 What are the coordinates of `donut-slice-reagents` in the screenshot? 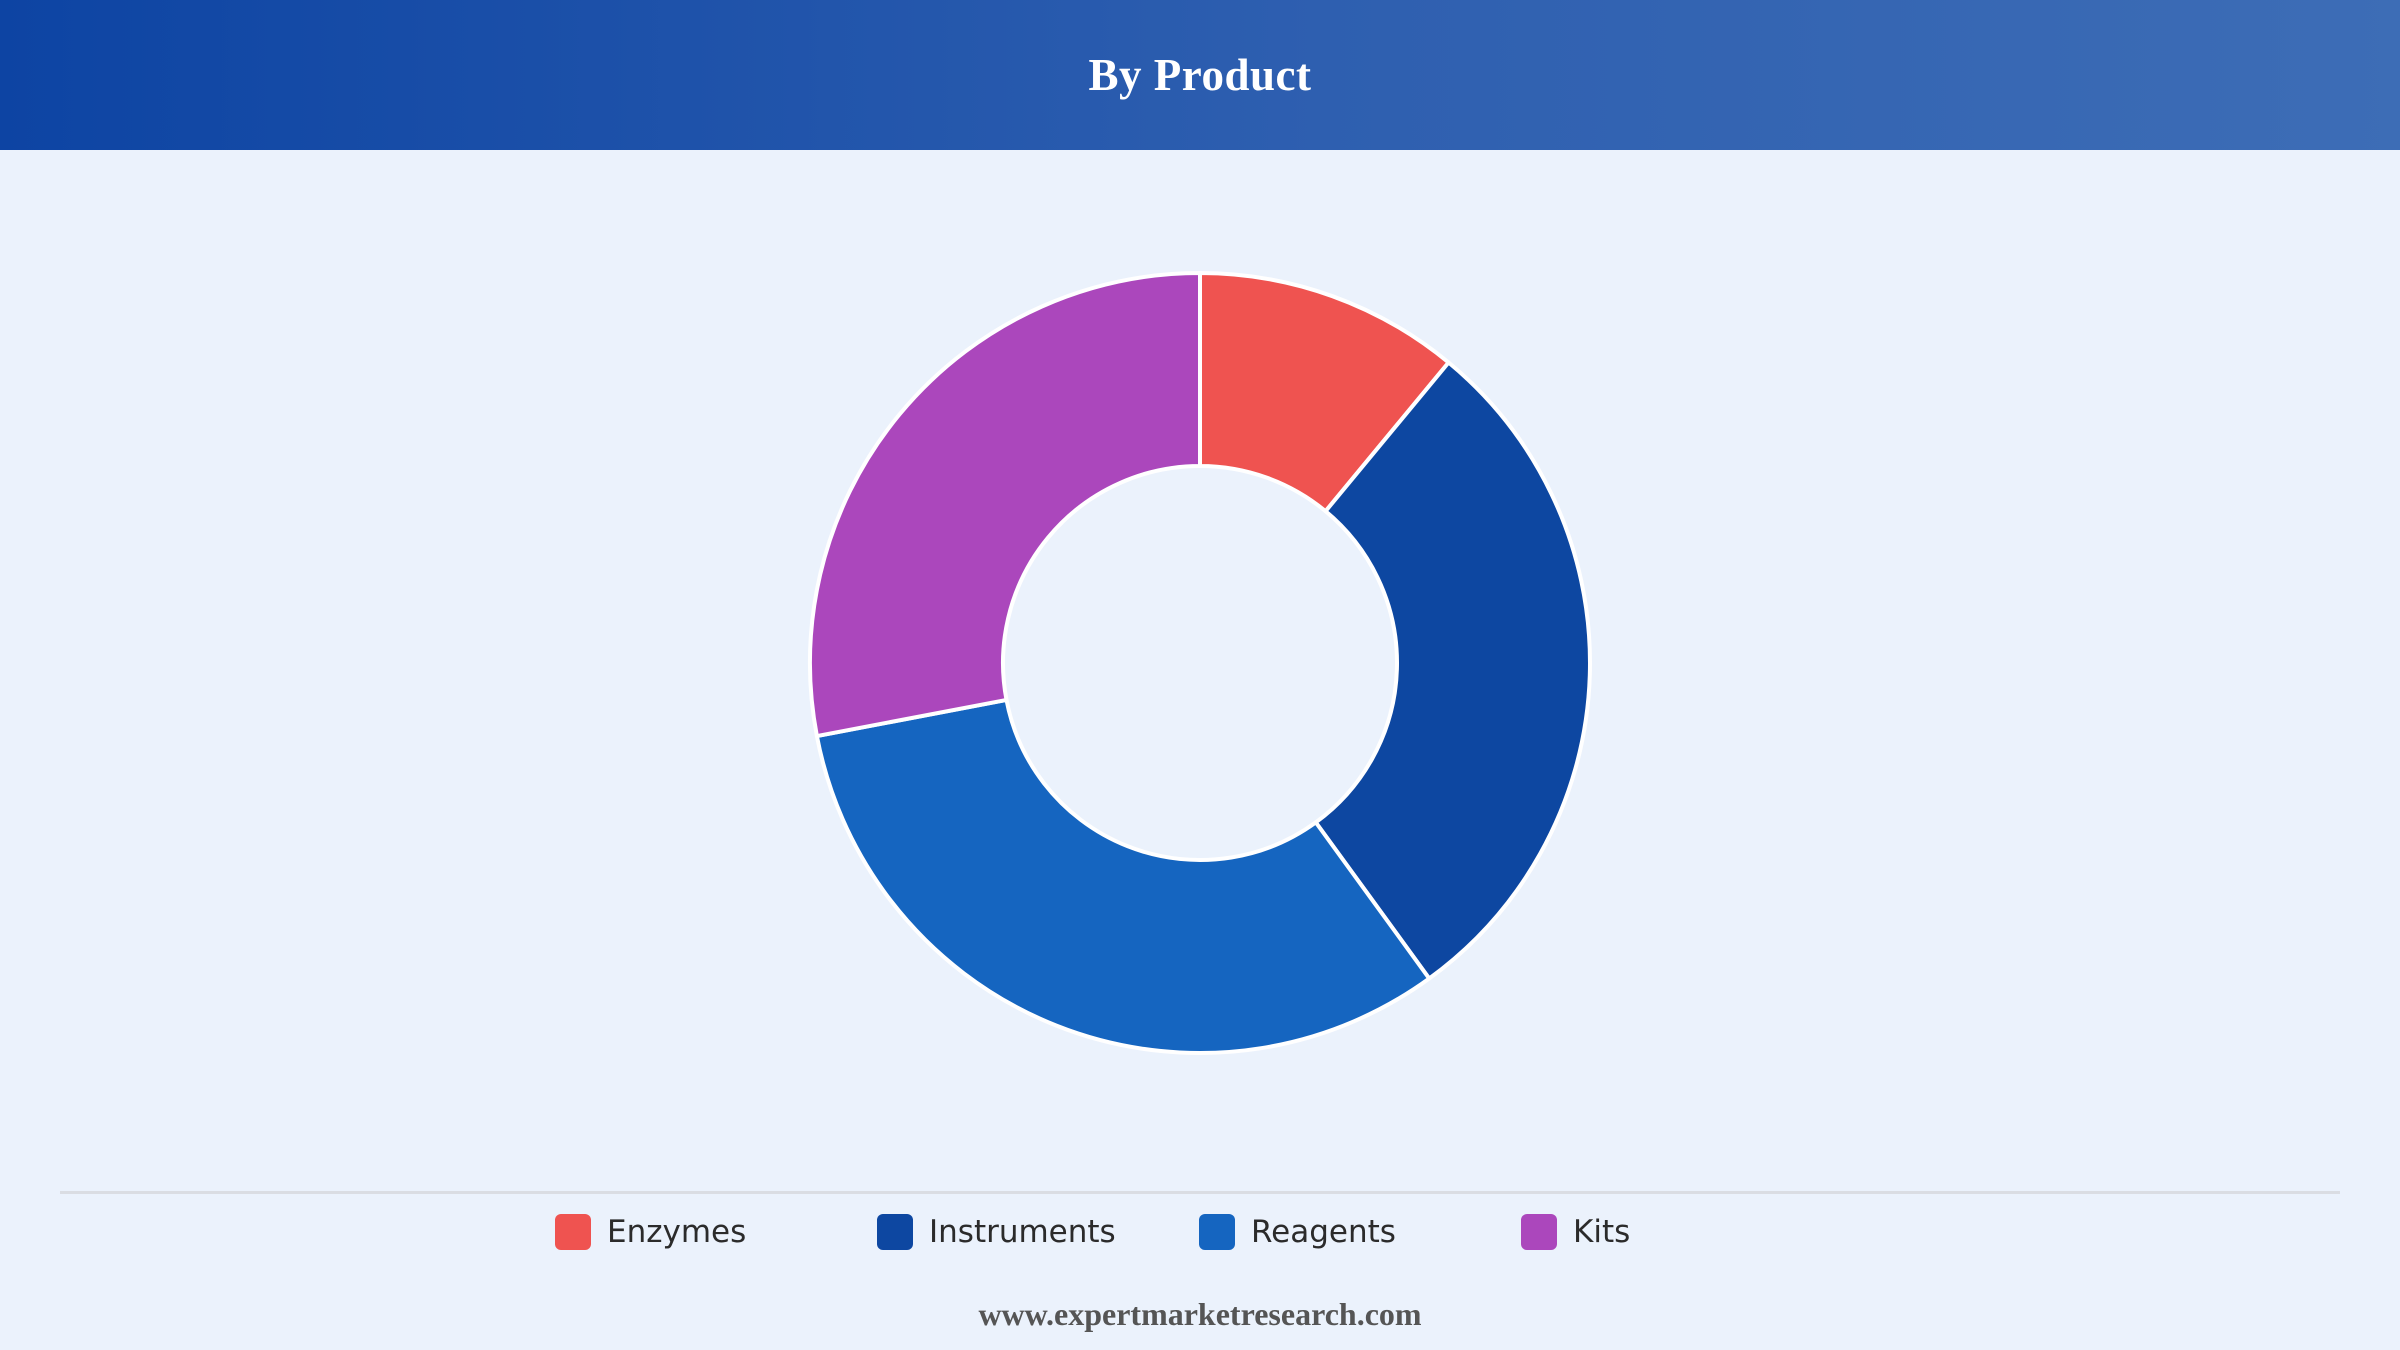 It's located at (1123, 876).